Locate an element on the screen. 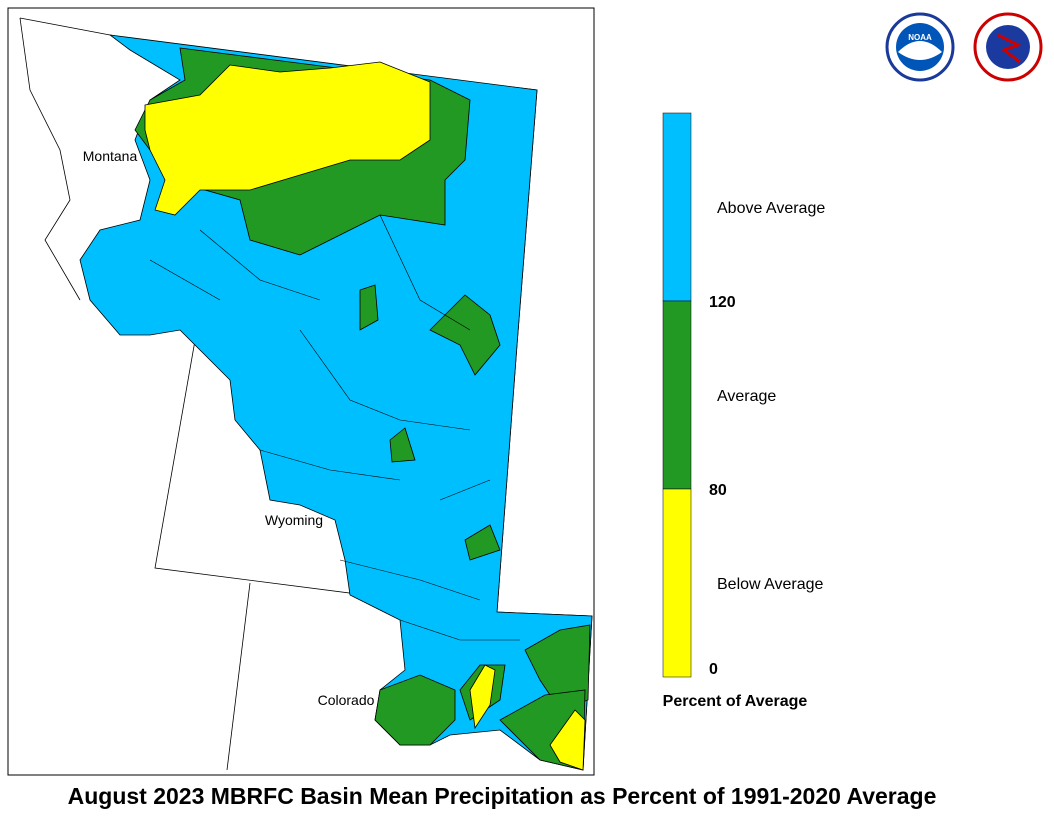 The height and width of the screenshot is (817, 1054). legend-label: Below Average is located at coordinates (770, 584).